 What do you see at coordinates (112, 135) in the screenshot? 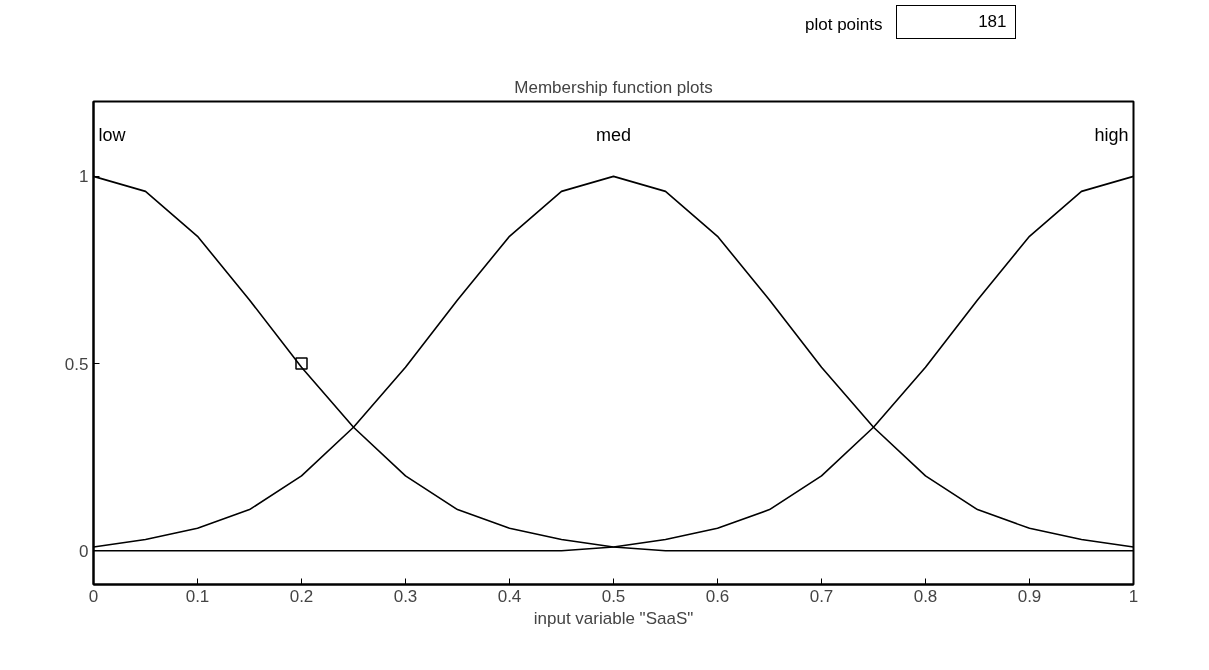
I see `series-label: low` at bounding box center [112, 135].